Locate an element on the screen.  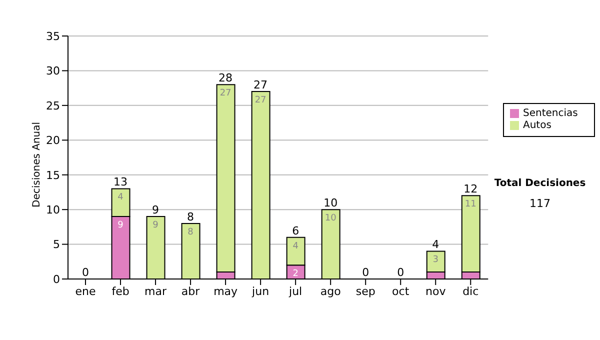
text: Total Decisiones is located at coordinates (540, 183).